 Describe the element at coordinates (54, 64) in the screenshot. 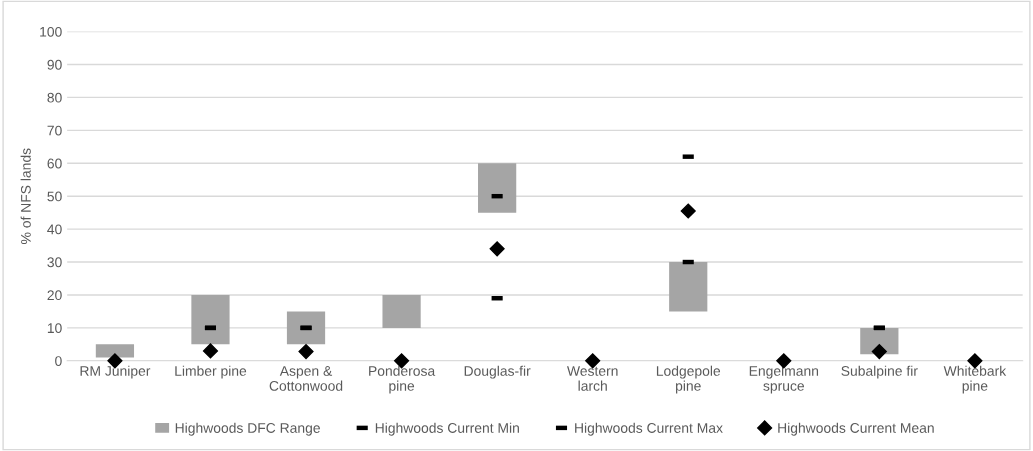

I see `y-tick-label: 90` at that location.